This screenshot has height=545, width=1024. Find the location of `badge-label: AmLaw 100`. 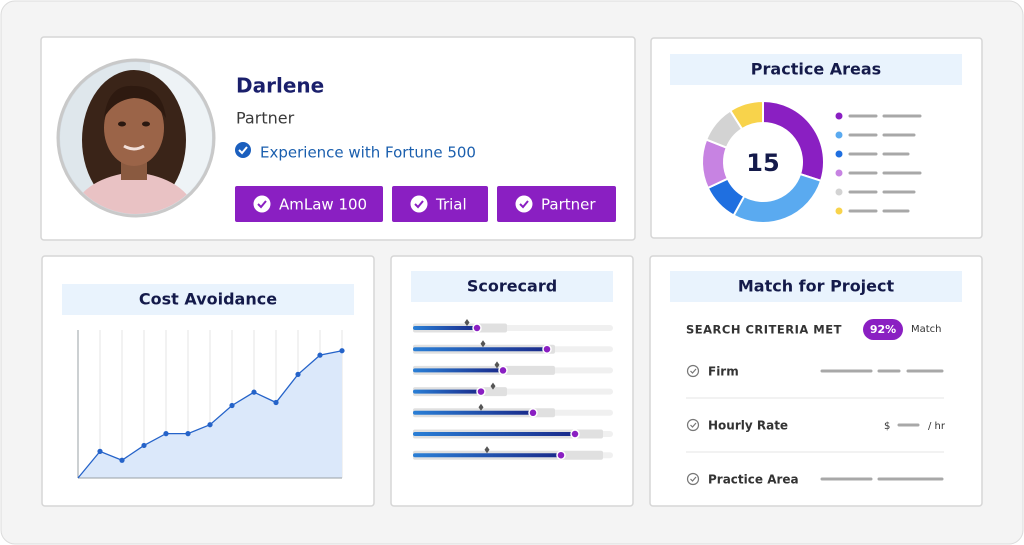

badge-label: AmLaw 100 is located at coordinates (323, 205).